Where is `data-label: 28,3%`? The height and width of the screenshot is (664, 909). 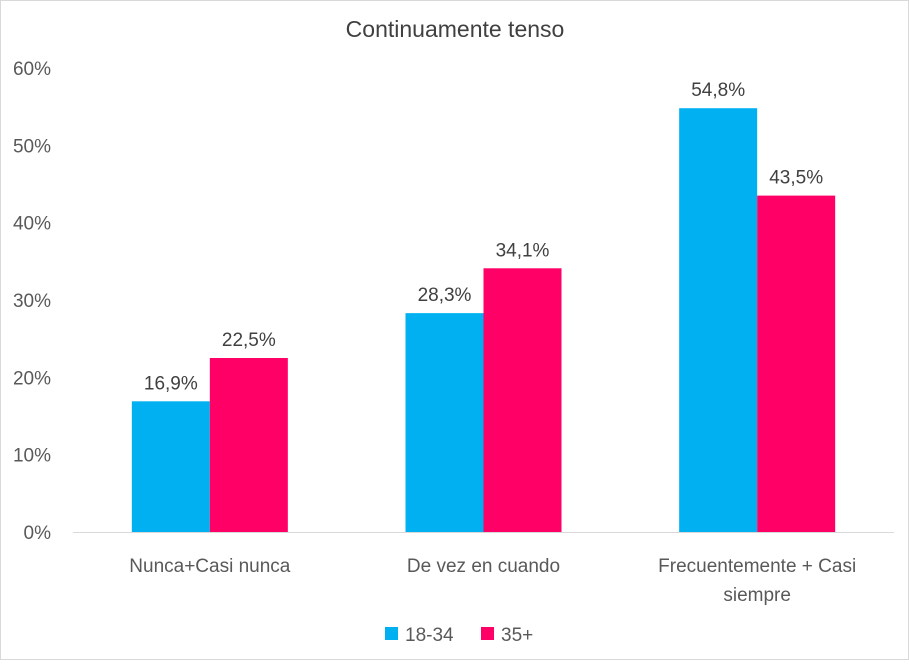 data-label: 28,3% is located at coordinates (445, 295).